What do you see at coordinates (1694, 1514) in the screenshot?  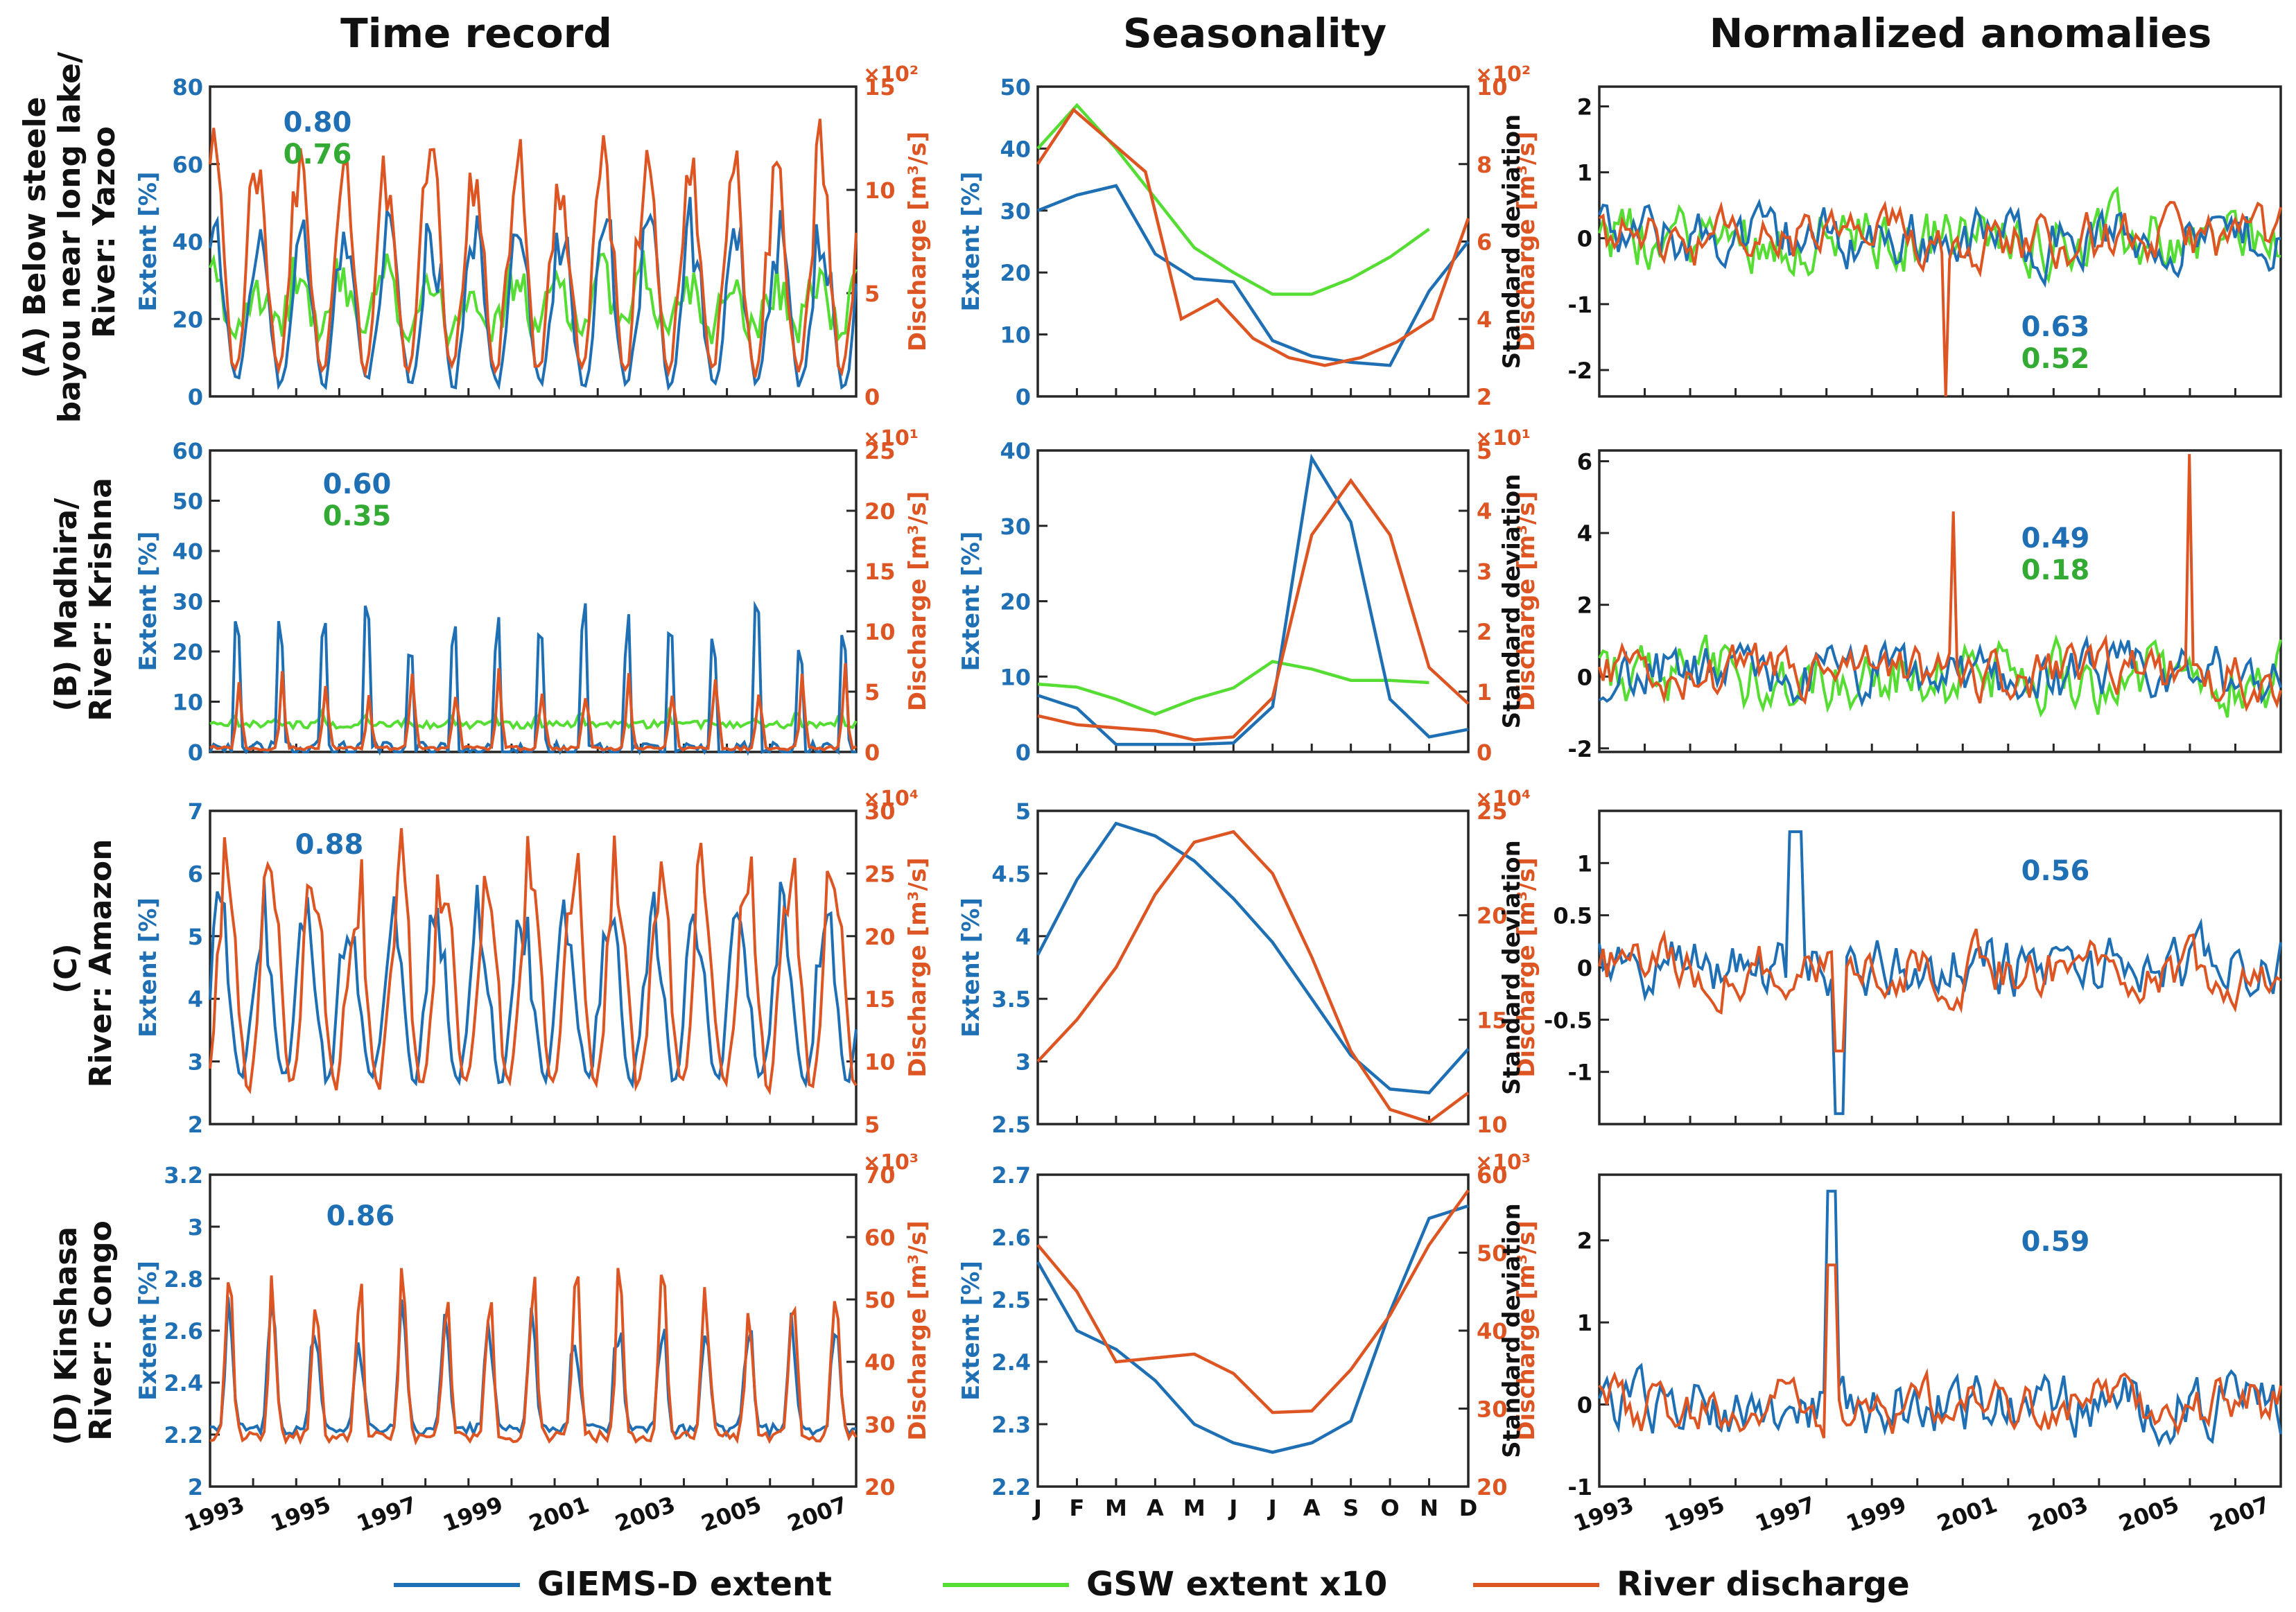 I see `xlabel-col2-1995: 1995` at bounding box center [1694, 1514].